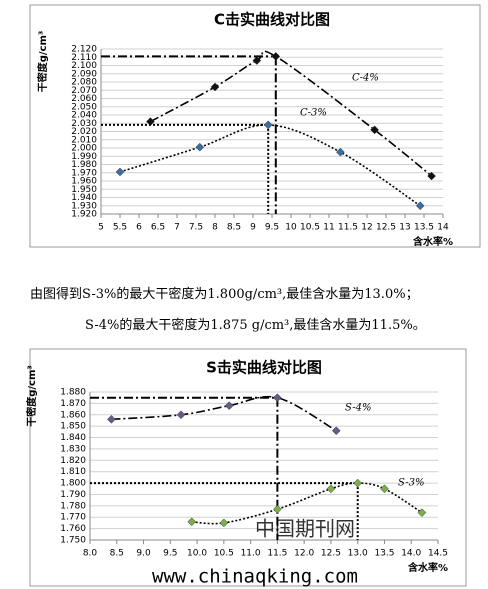  I want to click on x-tick-label: 10.5, so click(310, 228).